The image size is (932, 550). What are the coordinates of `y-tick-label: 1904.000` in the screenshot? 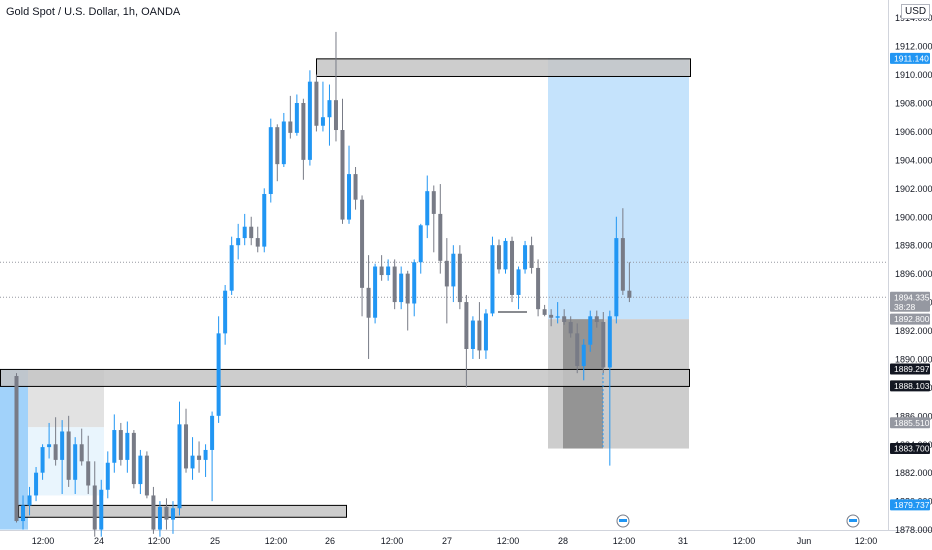 It's located at (913, 160).